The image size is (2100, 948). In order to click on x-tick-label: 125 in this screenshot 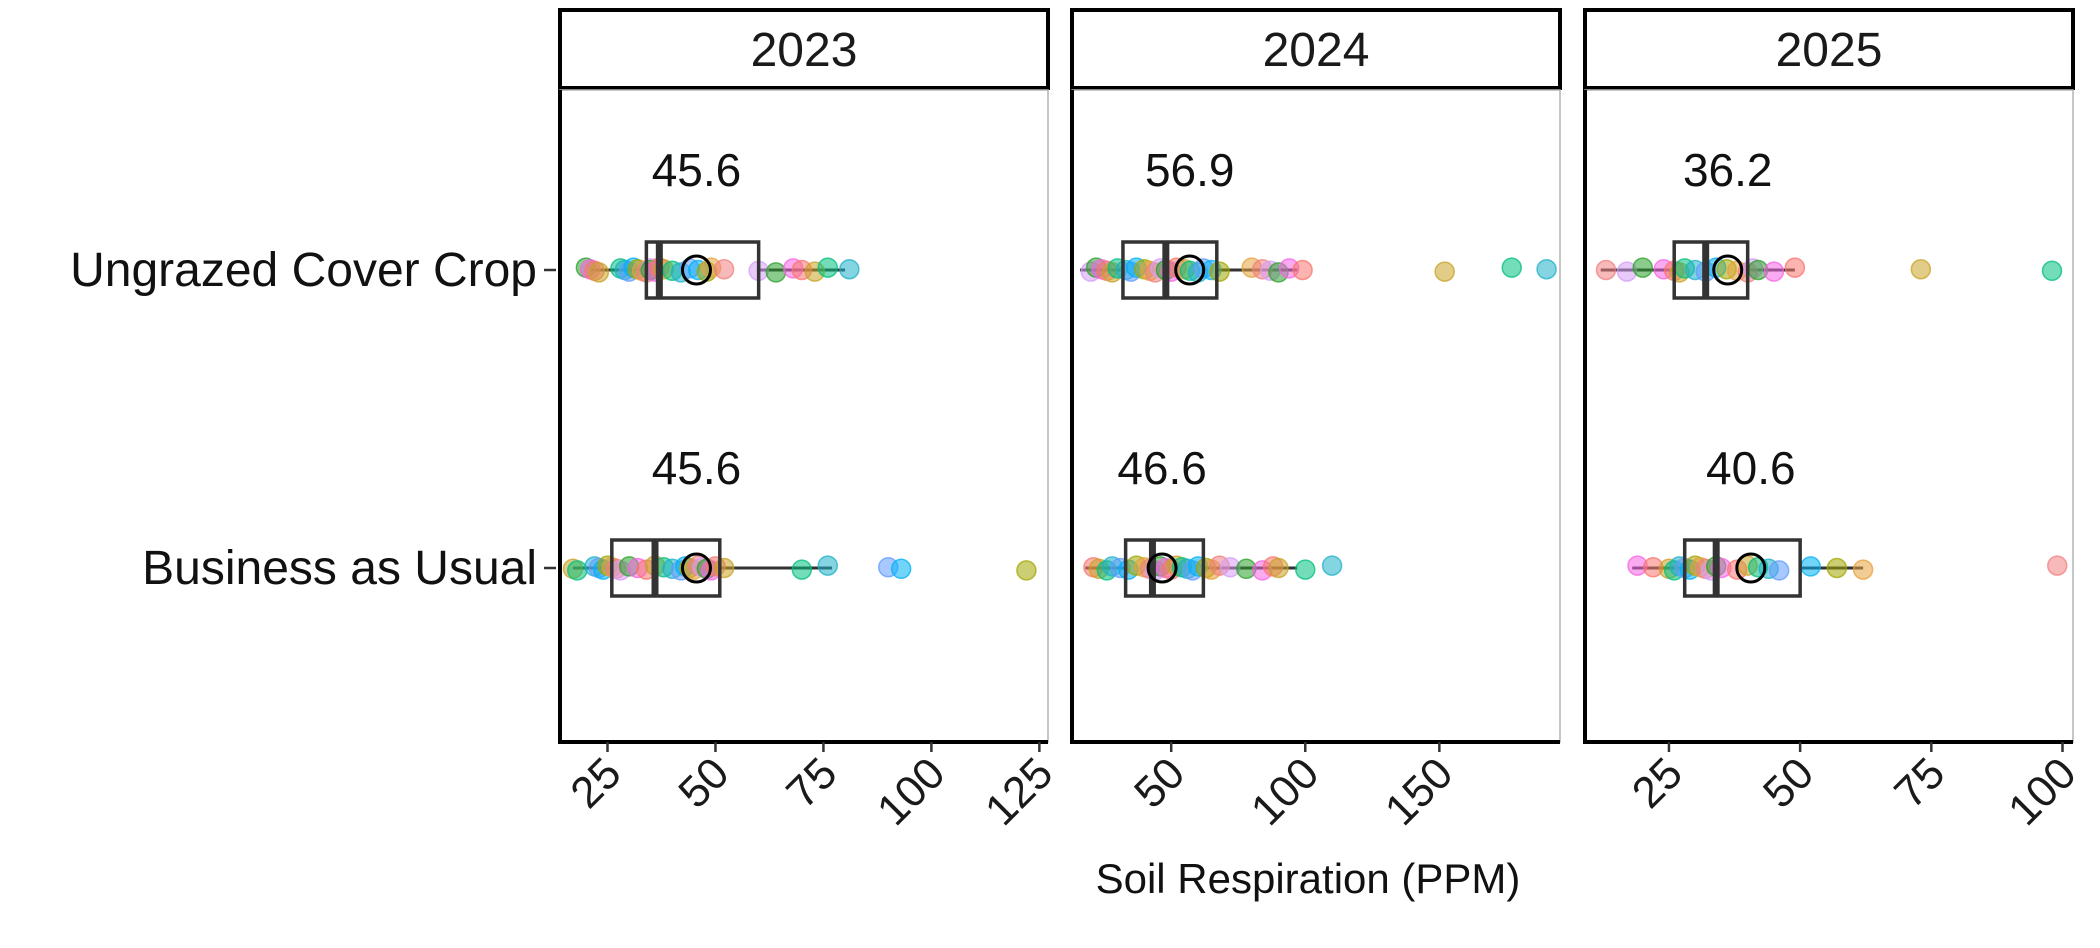, I will do `click(1019, 791)`.